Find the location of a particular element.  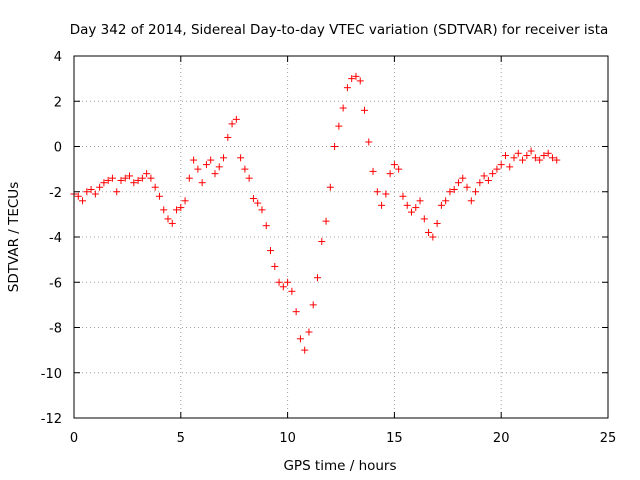

x-tick-label: 15 is located at coordinates (394, 438).